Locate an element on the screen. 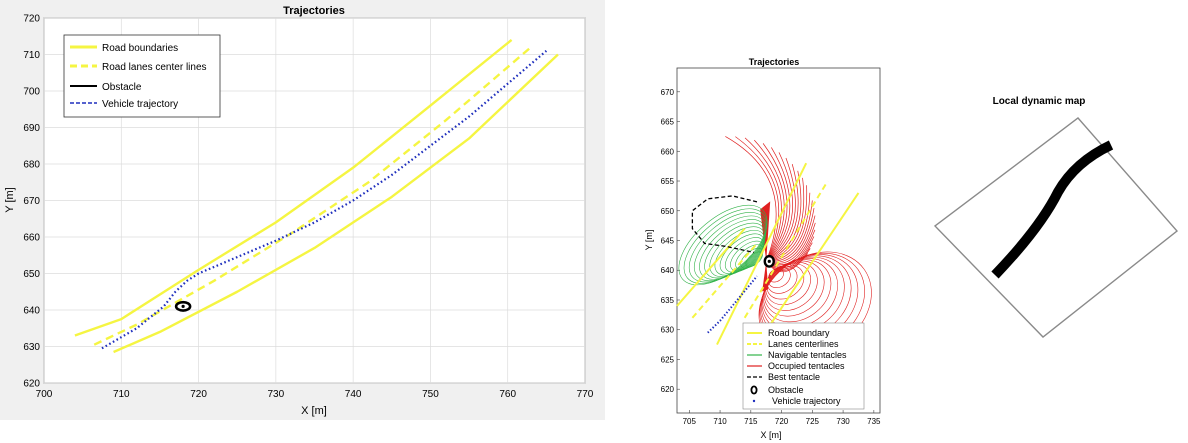 The height and width of the screenshot is (443, 1188). chart-2-legend-vehicle: Vehicle trajectory is located at coordinates (806, 401).